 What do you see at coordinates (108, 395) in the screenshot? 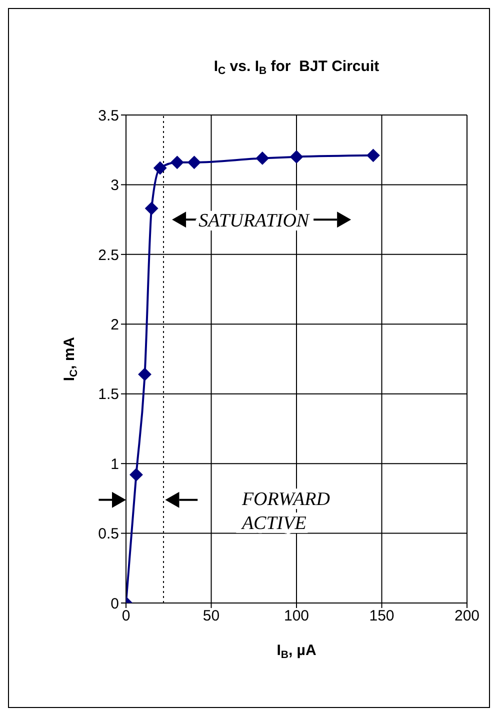
I see `y-tick-label: 1.5` at bounding box center [108, 395].